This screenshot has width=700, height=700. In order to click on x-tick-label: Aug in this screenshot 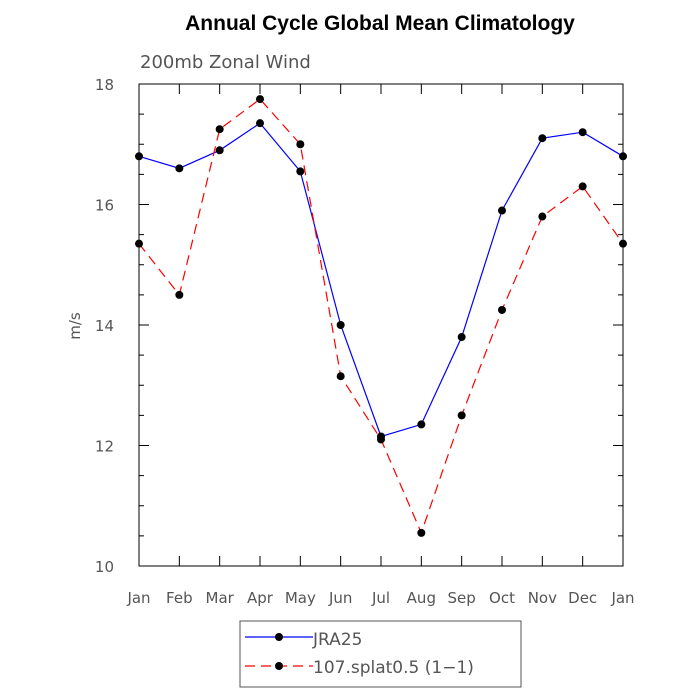, I will do `click(421, 598)`.